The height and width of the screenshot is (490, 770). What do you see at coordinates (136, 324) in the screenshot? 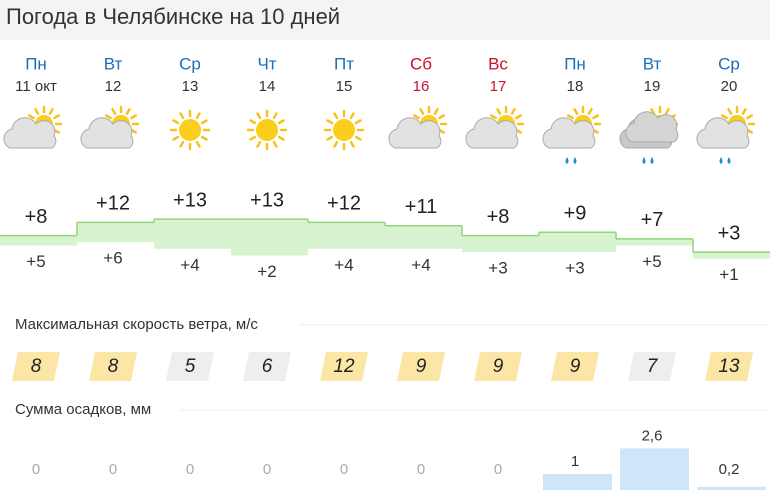
I see `wind-title: Максимальная скорость ветра, м/с` at bounding box center [136, 324].